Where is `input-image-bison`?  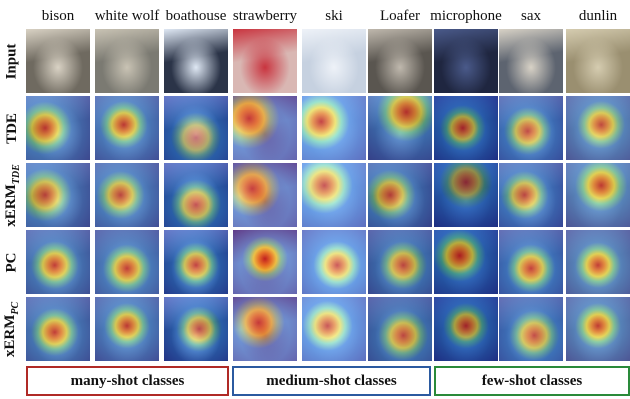
input-image-bison is located at coordinates (58, 61).